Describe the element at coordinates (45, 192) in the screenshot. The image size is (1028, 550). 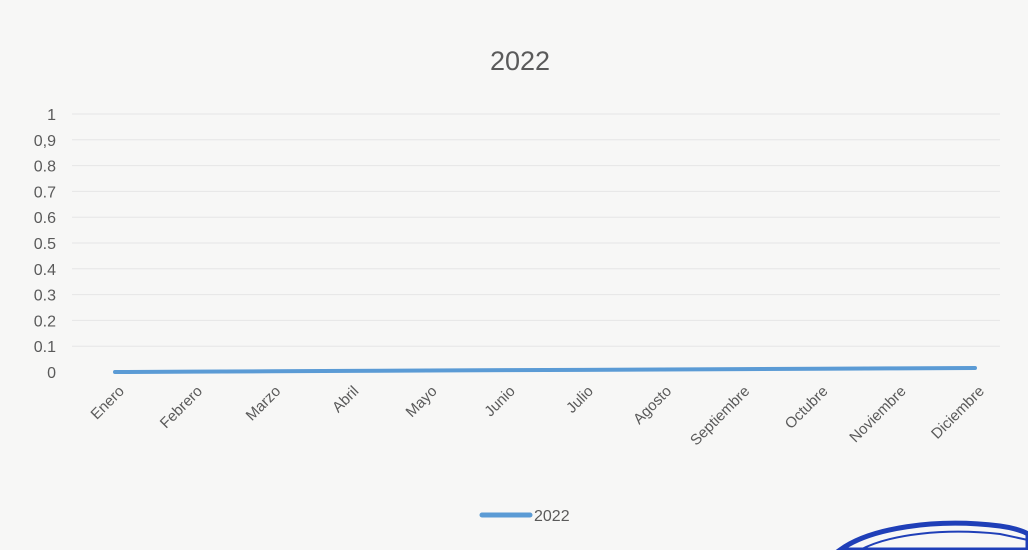
I see `y-tick-label: 0.7` at that location.